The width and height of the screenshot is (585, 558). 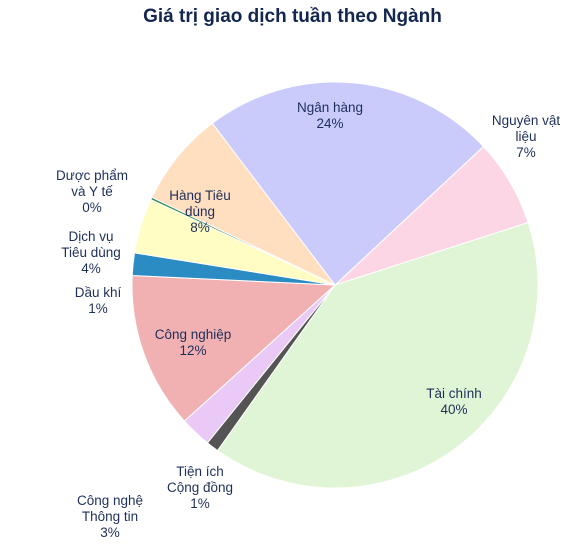 What do you see at coordinates (98, 292) in the screenshot?
I see `slice-name: Dầu khí` at bounding box center [98, 292].